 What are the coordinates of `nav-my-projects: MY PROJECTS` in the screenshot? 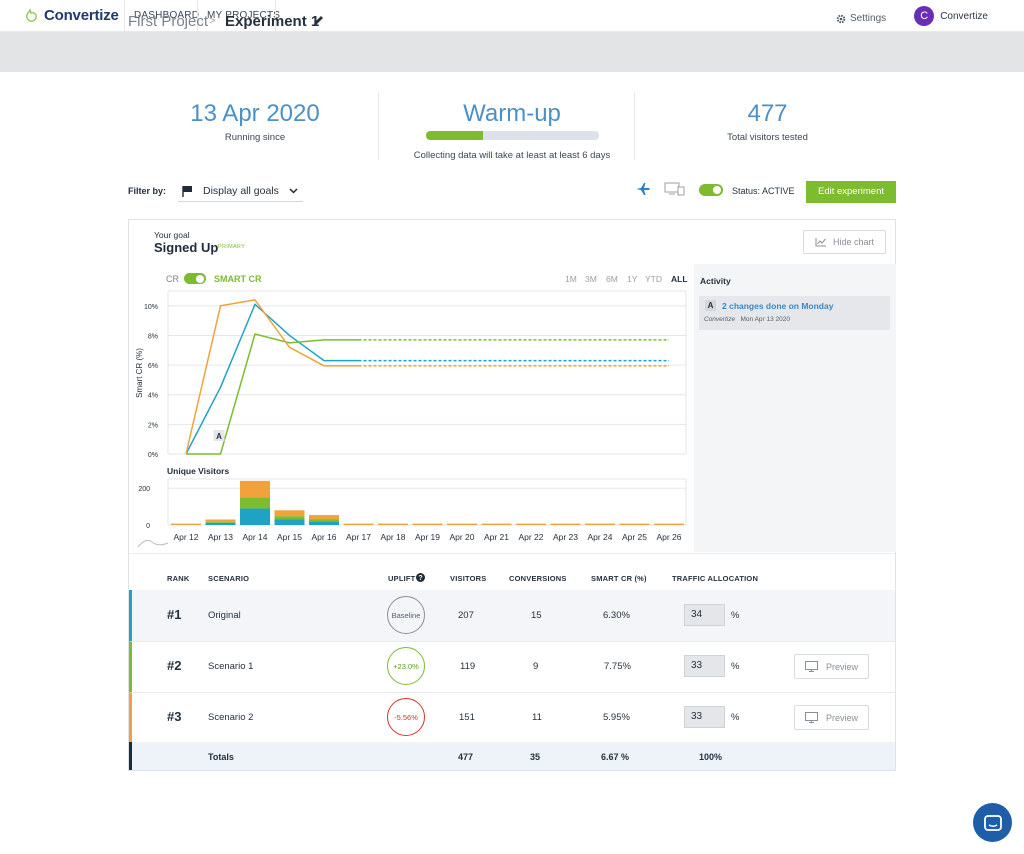 It's located at (244, 15).